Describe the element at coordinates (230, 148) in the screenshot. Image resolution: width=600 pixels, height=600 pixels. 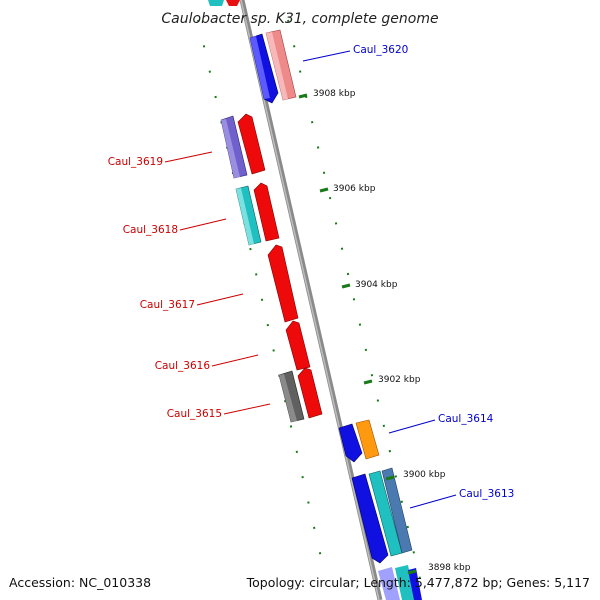
I see `gene-purple-3619-shade` at that location.